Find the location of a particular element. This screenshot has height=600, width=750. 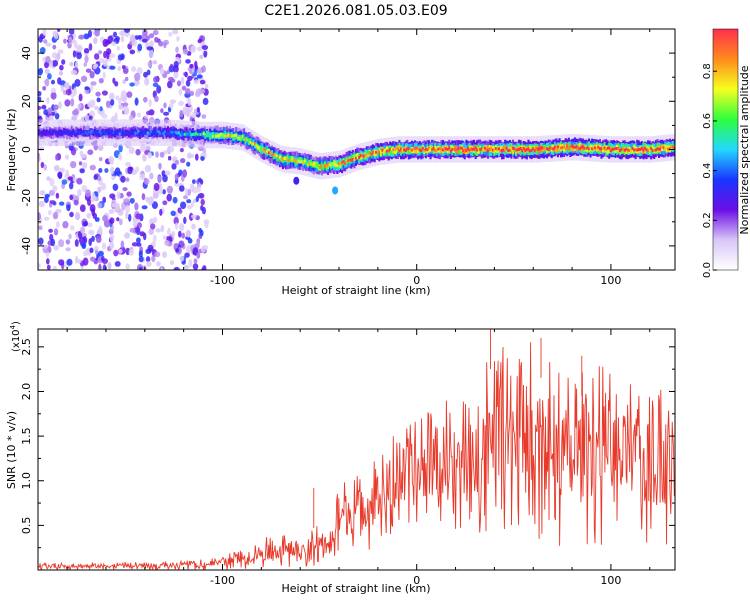

colorbar-tick-label: 0.8 is located at coordinates (707, 71).